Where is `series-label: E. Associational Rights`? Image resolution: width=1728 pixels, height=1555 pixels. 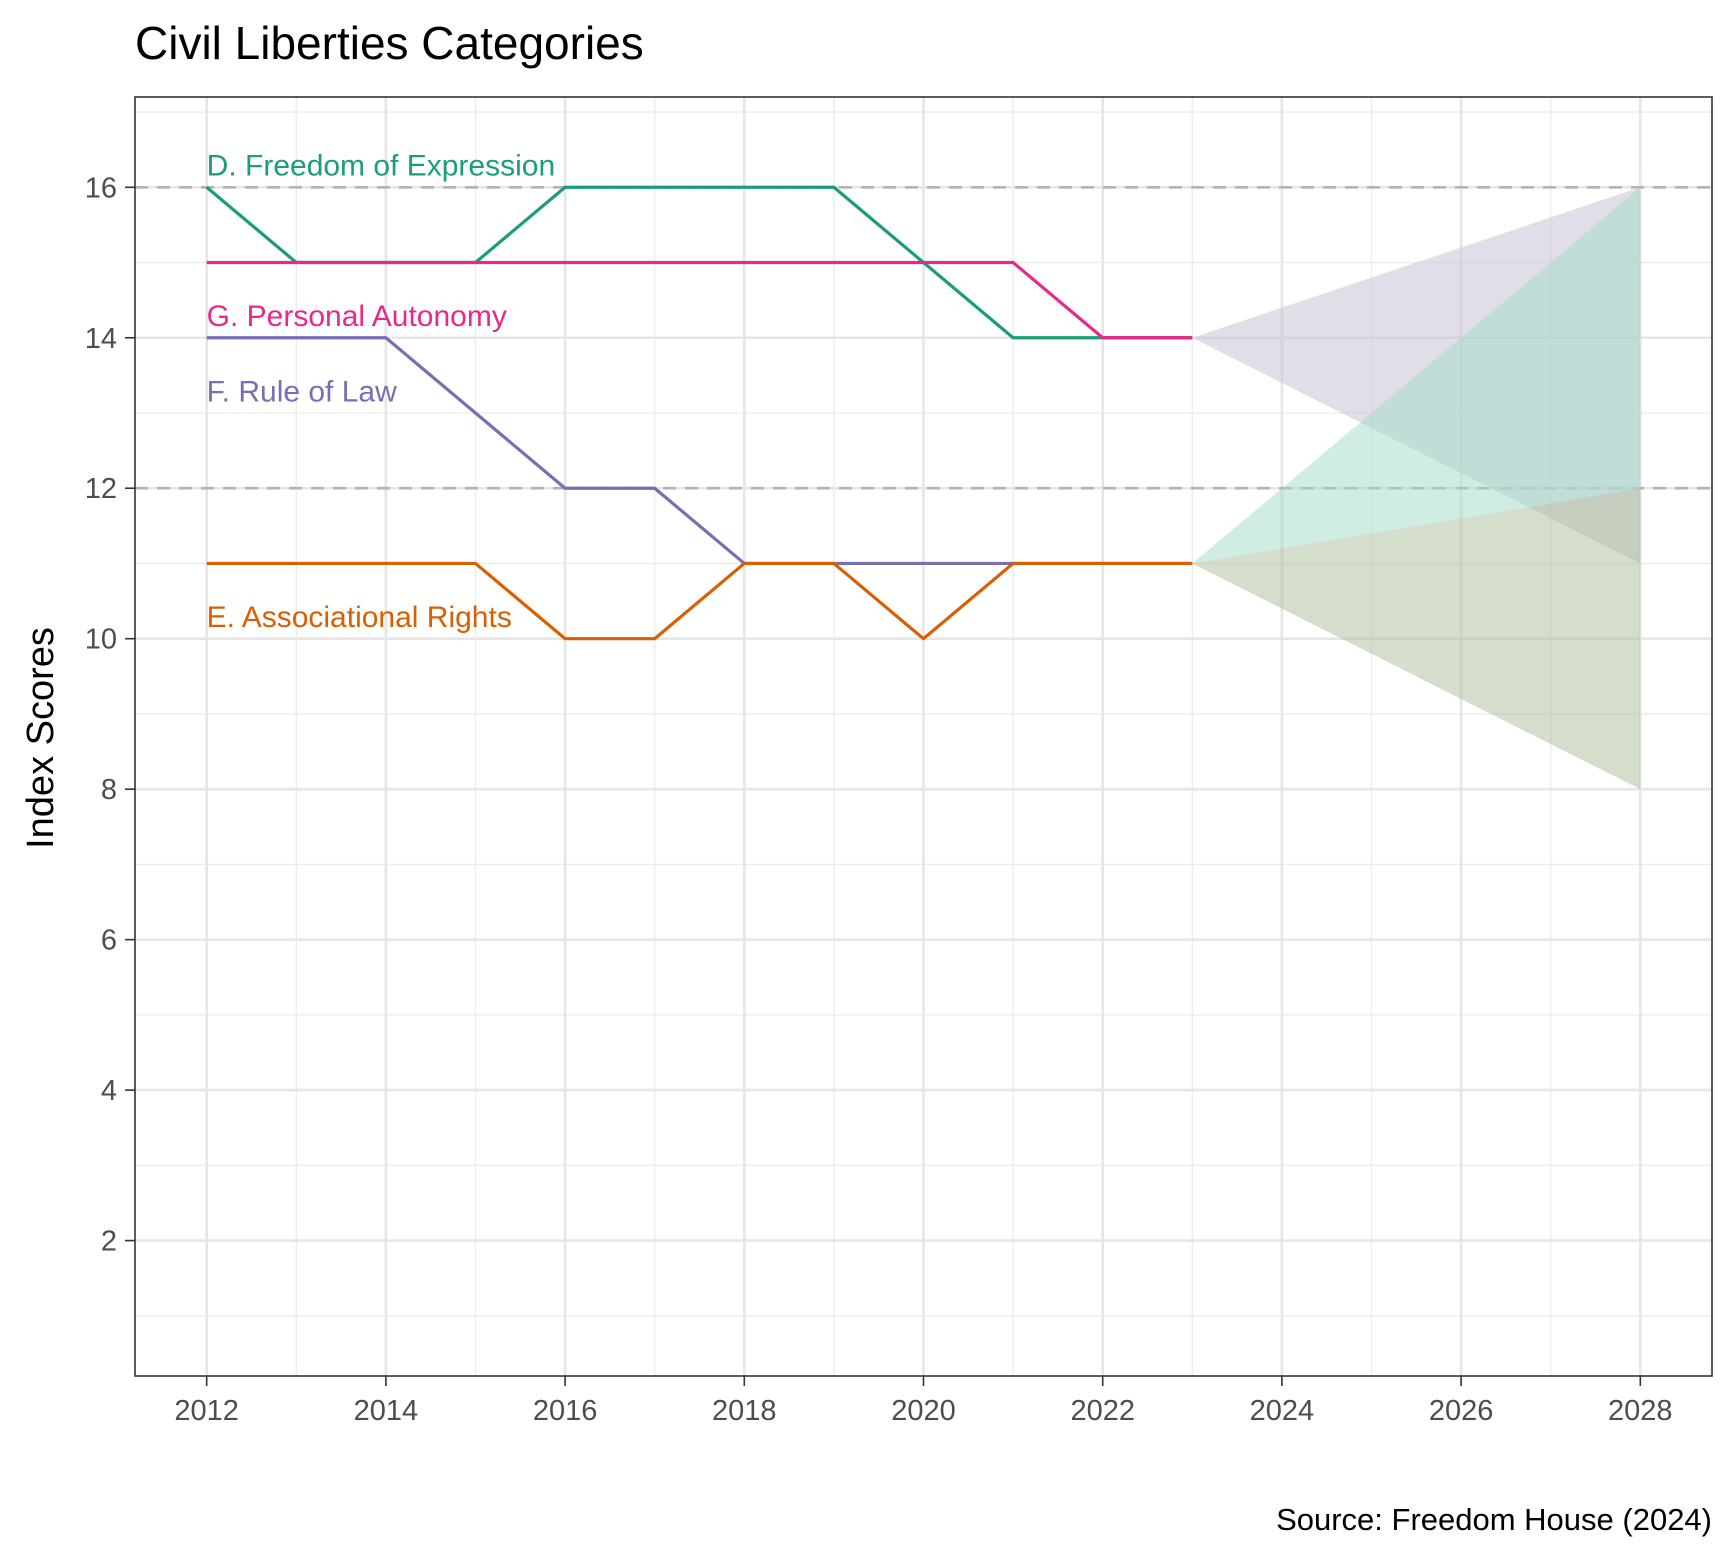
series-label: E. Associational Rights is located at coordinates (359, 617).